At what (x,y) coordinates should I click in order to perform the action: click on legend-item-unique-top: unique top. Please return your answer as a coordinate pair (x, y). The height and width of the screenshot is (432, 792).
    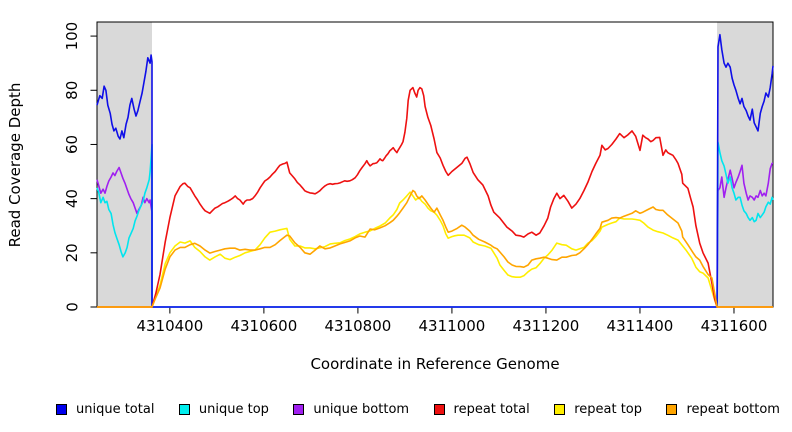
    Looking at the image, I should click on (223, 409).